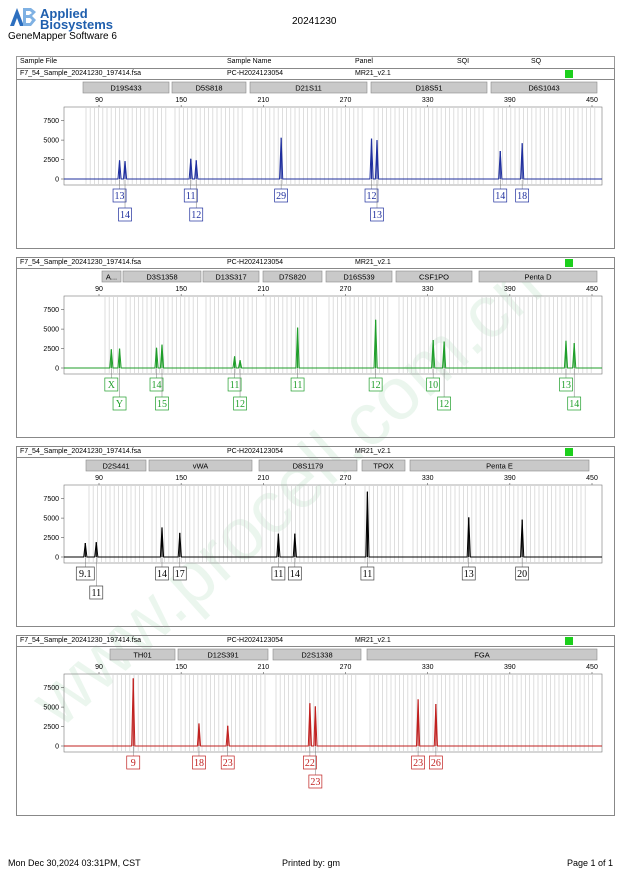 This screenshot has width=620, height=877. I want to click on locus-label: D18S51, so click(428, 88).